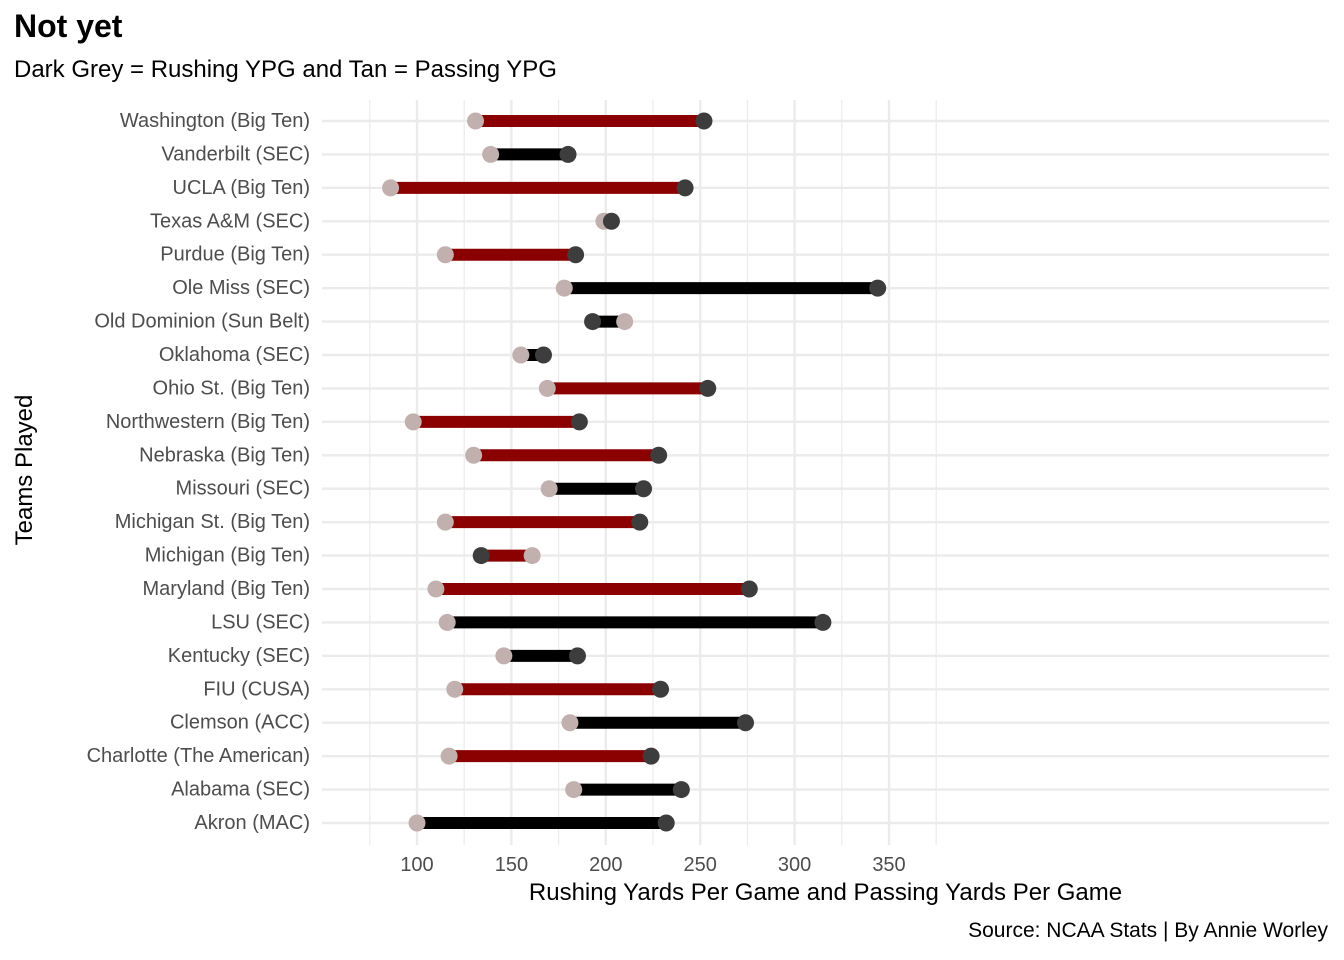 This screenshot has height=960, width=1344. I want to click on x-tick-label: 300, so click(794, 865).